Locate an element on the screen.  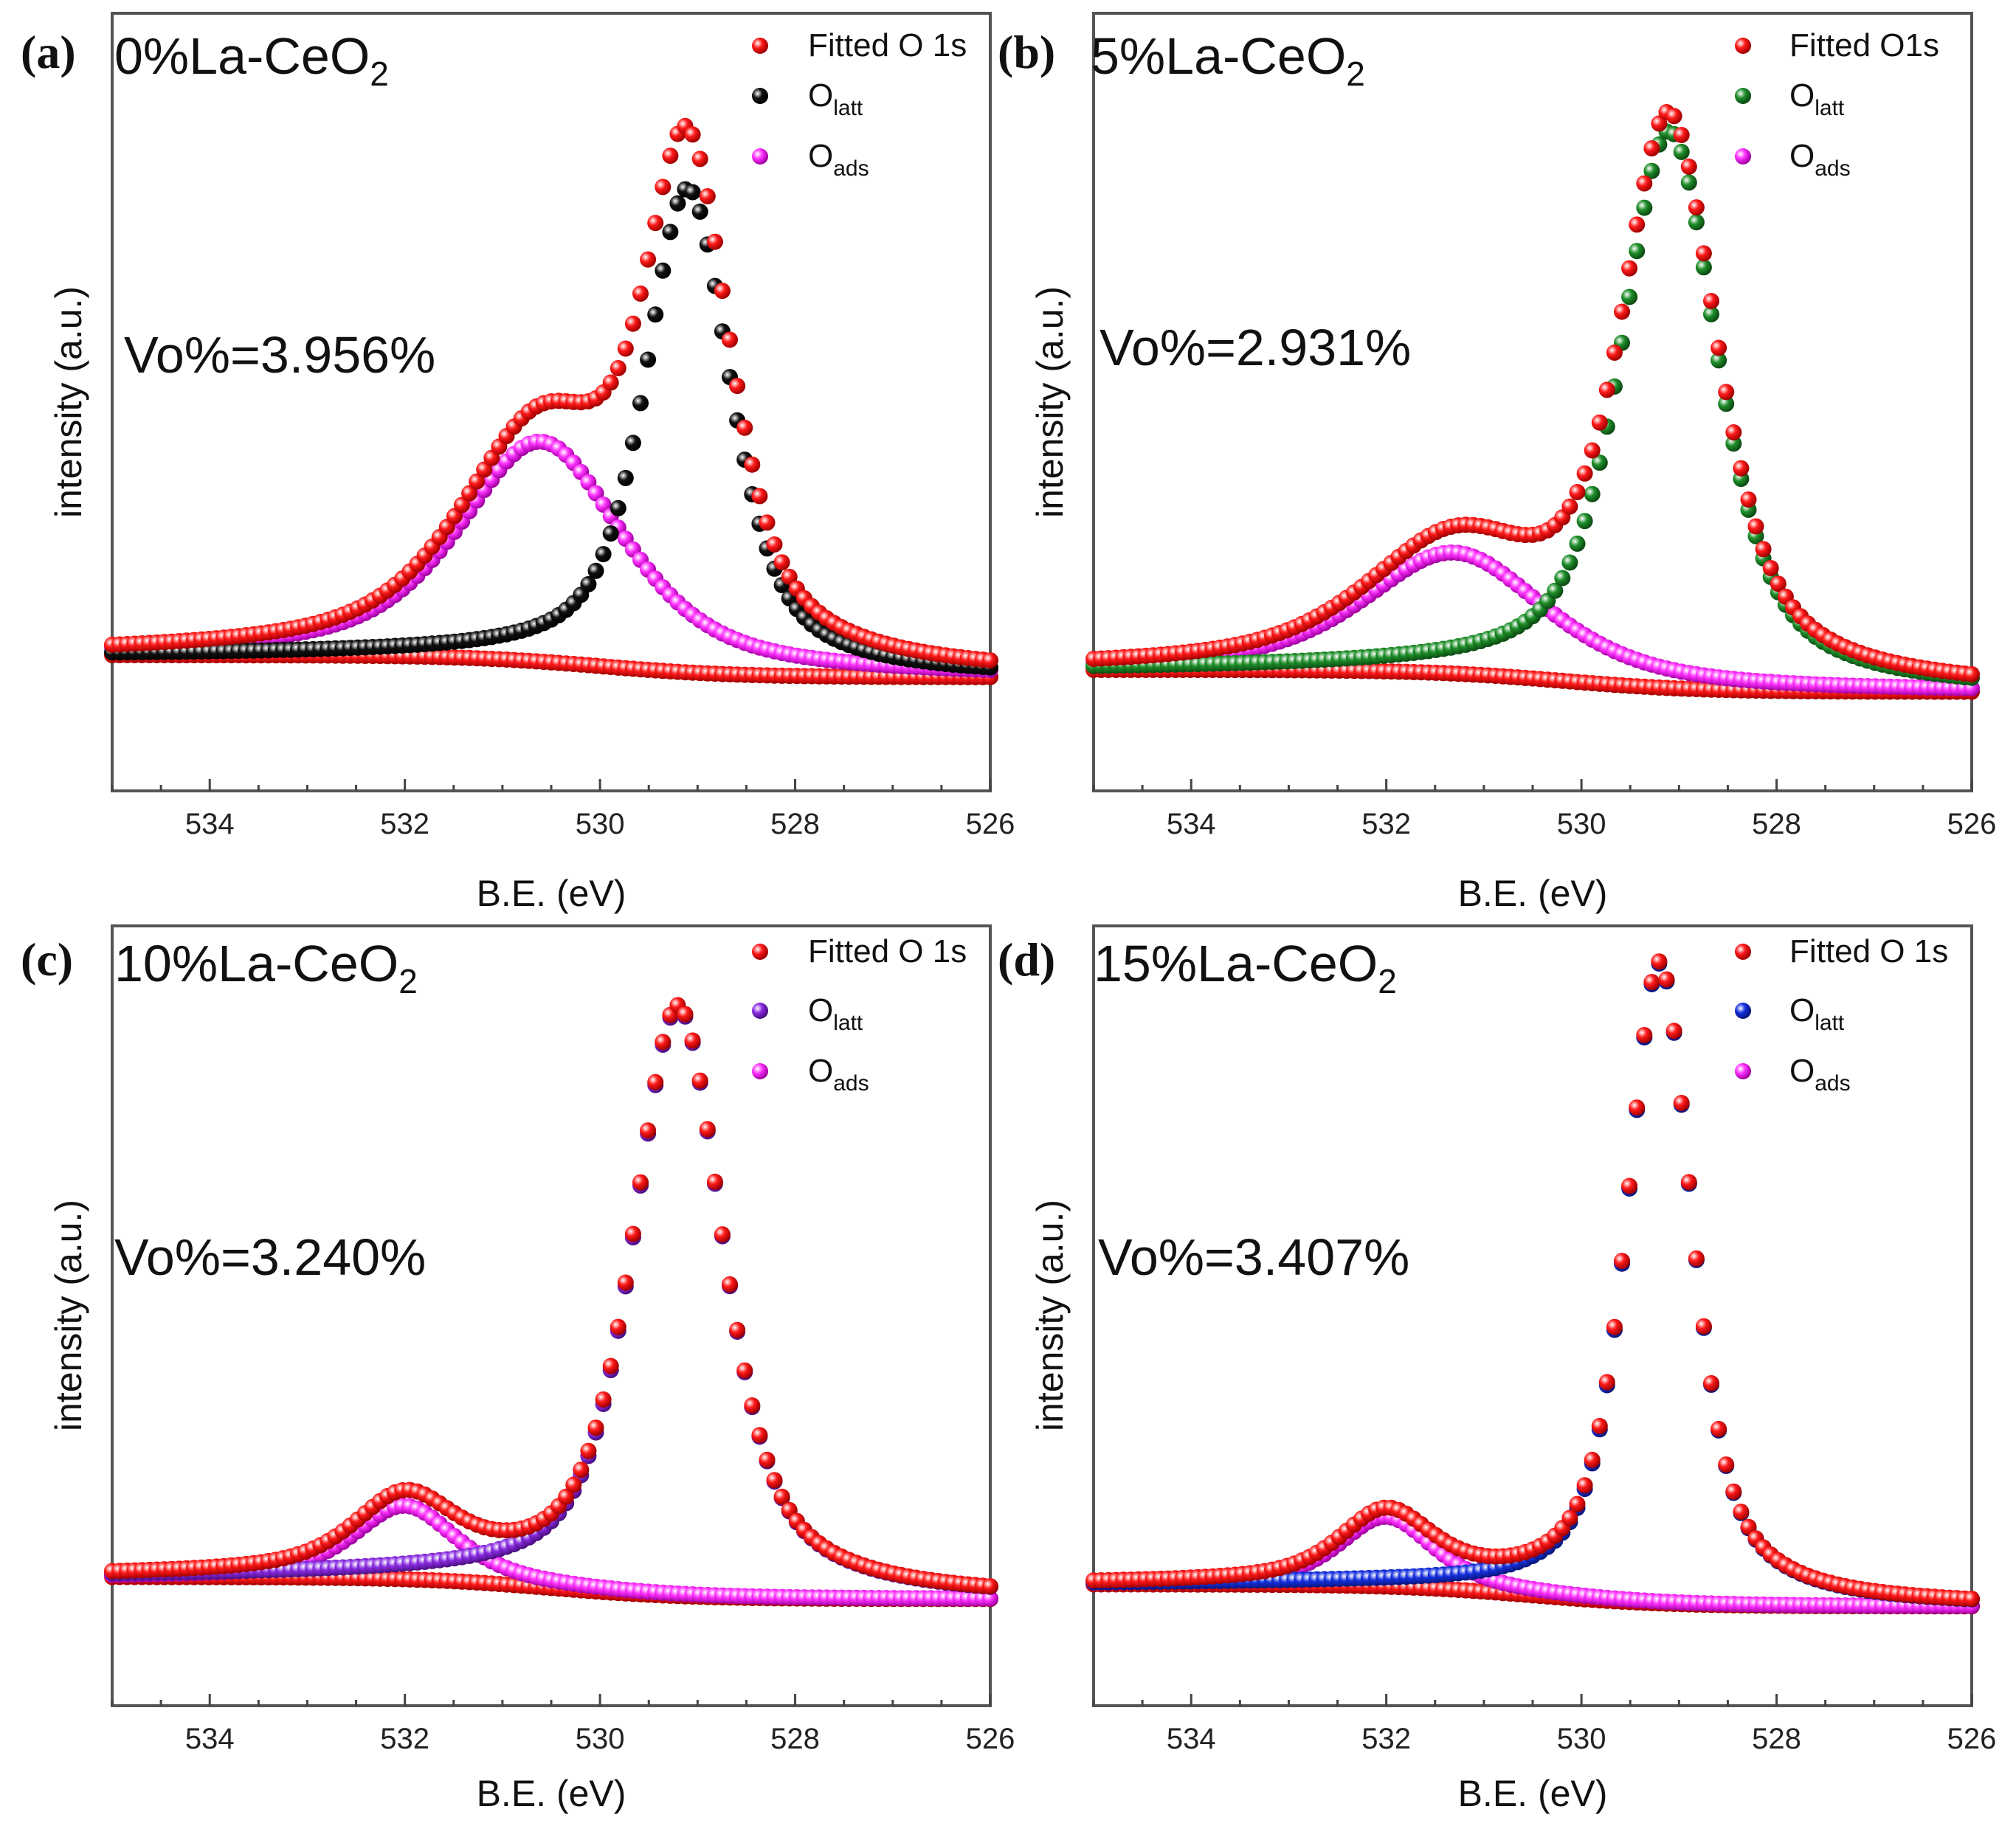
ads-point is located at coordinates (604, 505).